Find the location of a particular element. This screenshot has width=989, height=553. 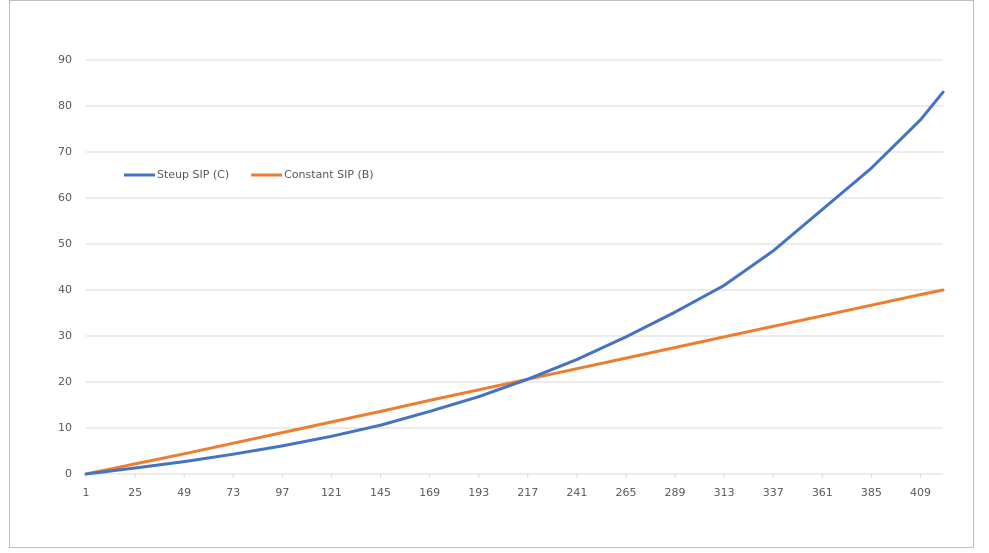

y-tick-label: 0 is located at coordinates (68, 473).